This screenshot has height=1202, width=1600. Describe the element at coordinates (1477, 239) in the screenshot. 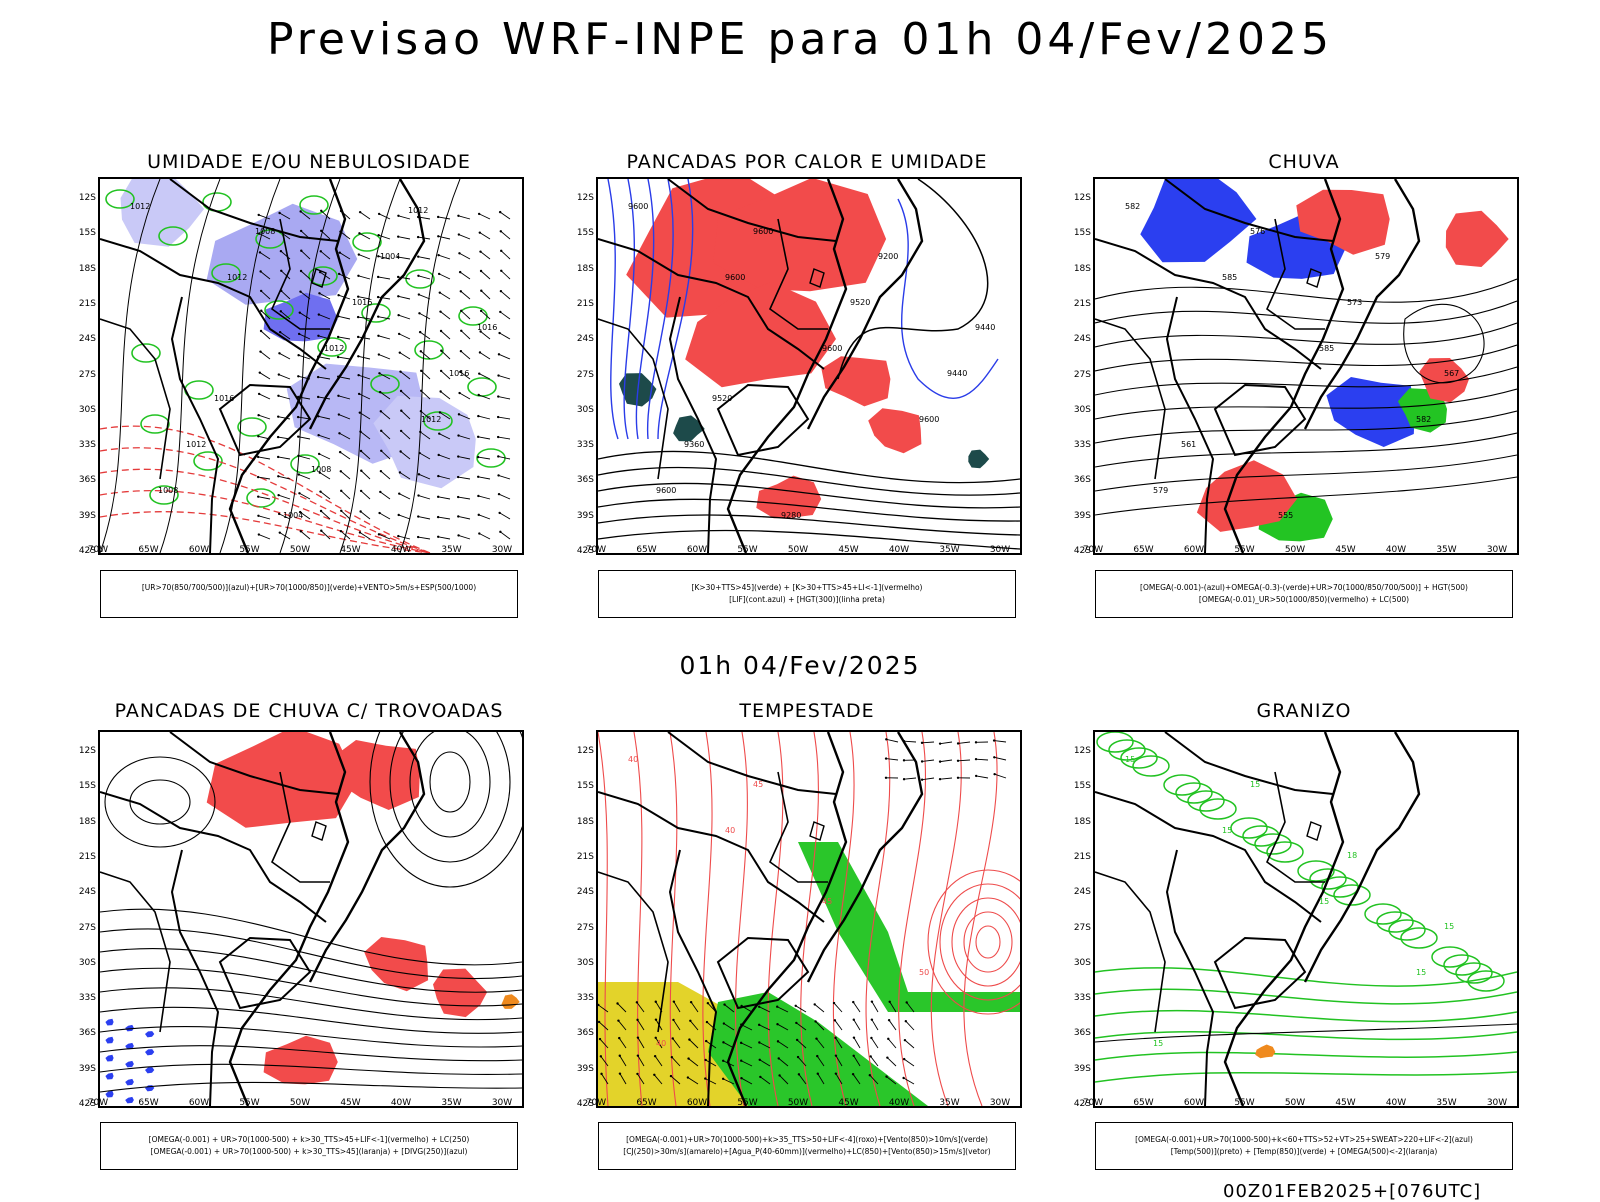

I see `rain-red-fill` at that location.